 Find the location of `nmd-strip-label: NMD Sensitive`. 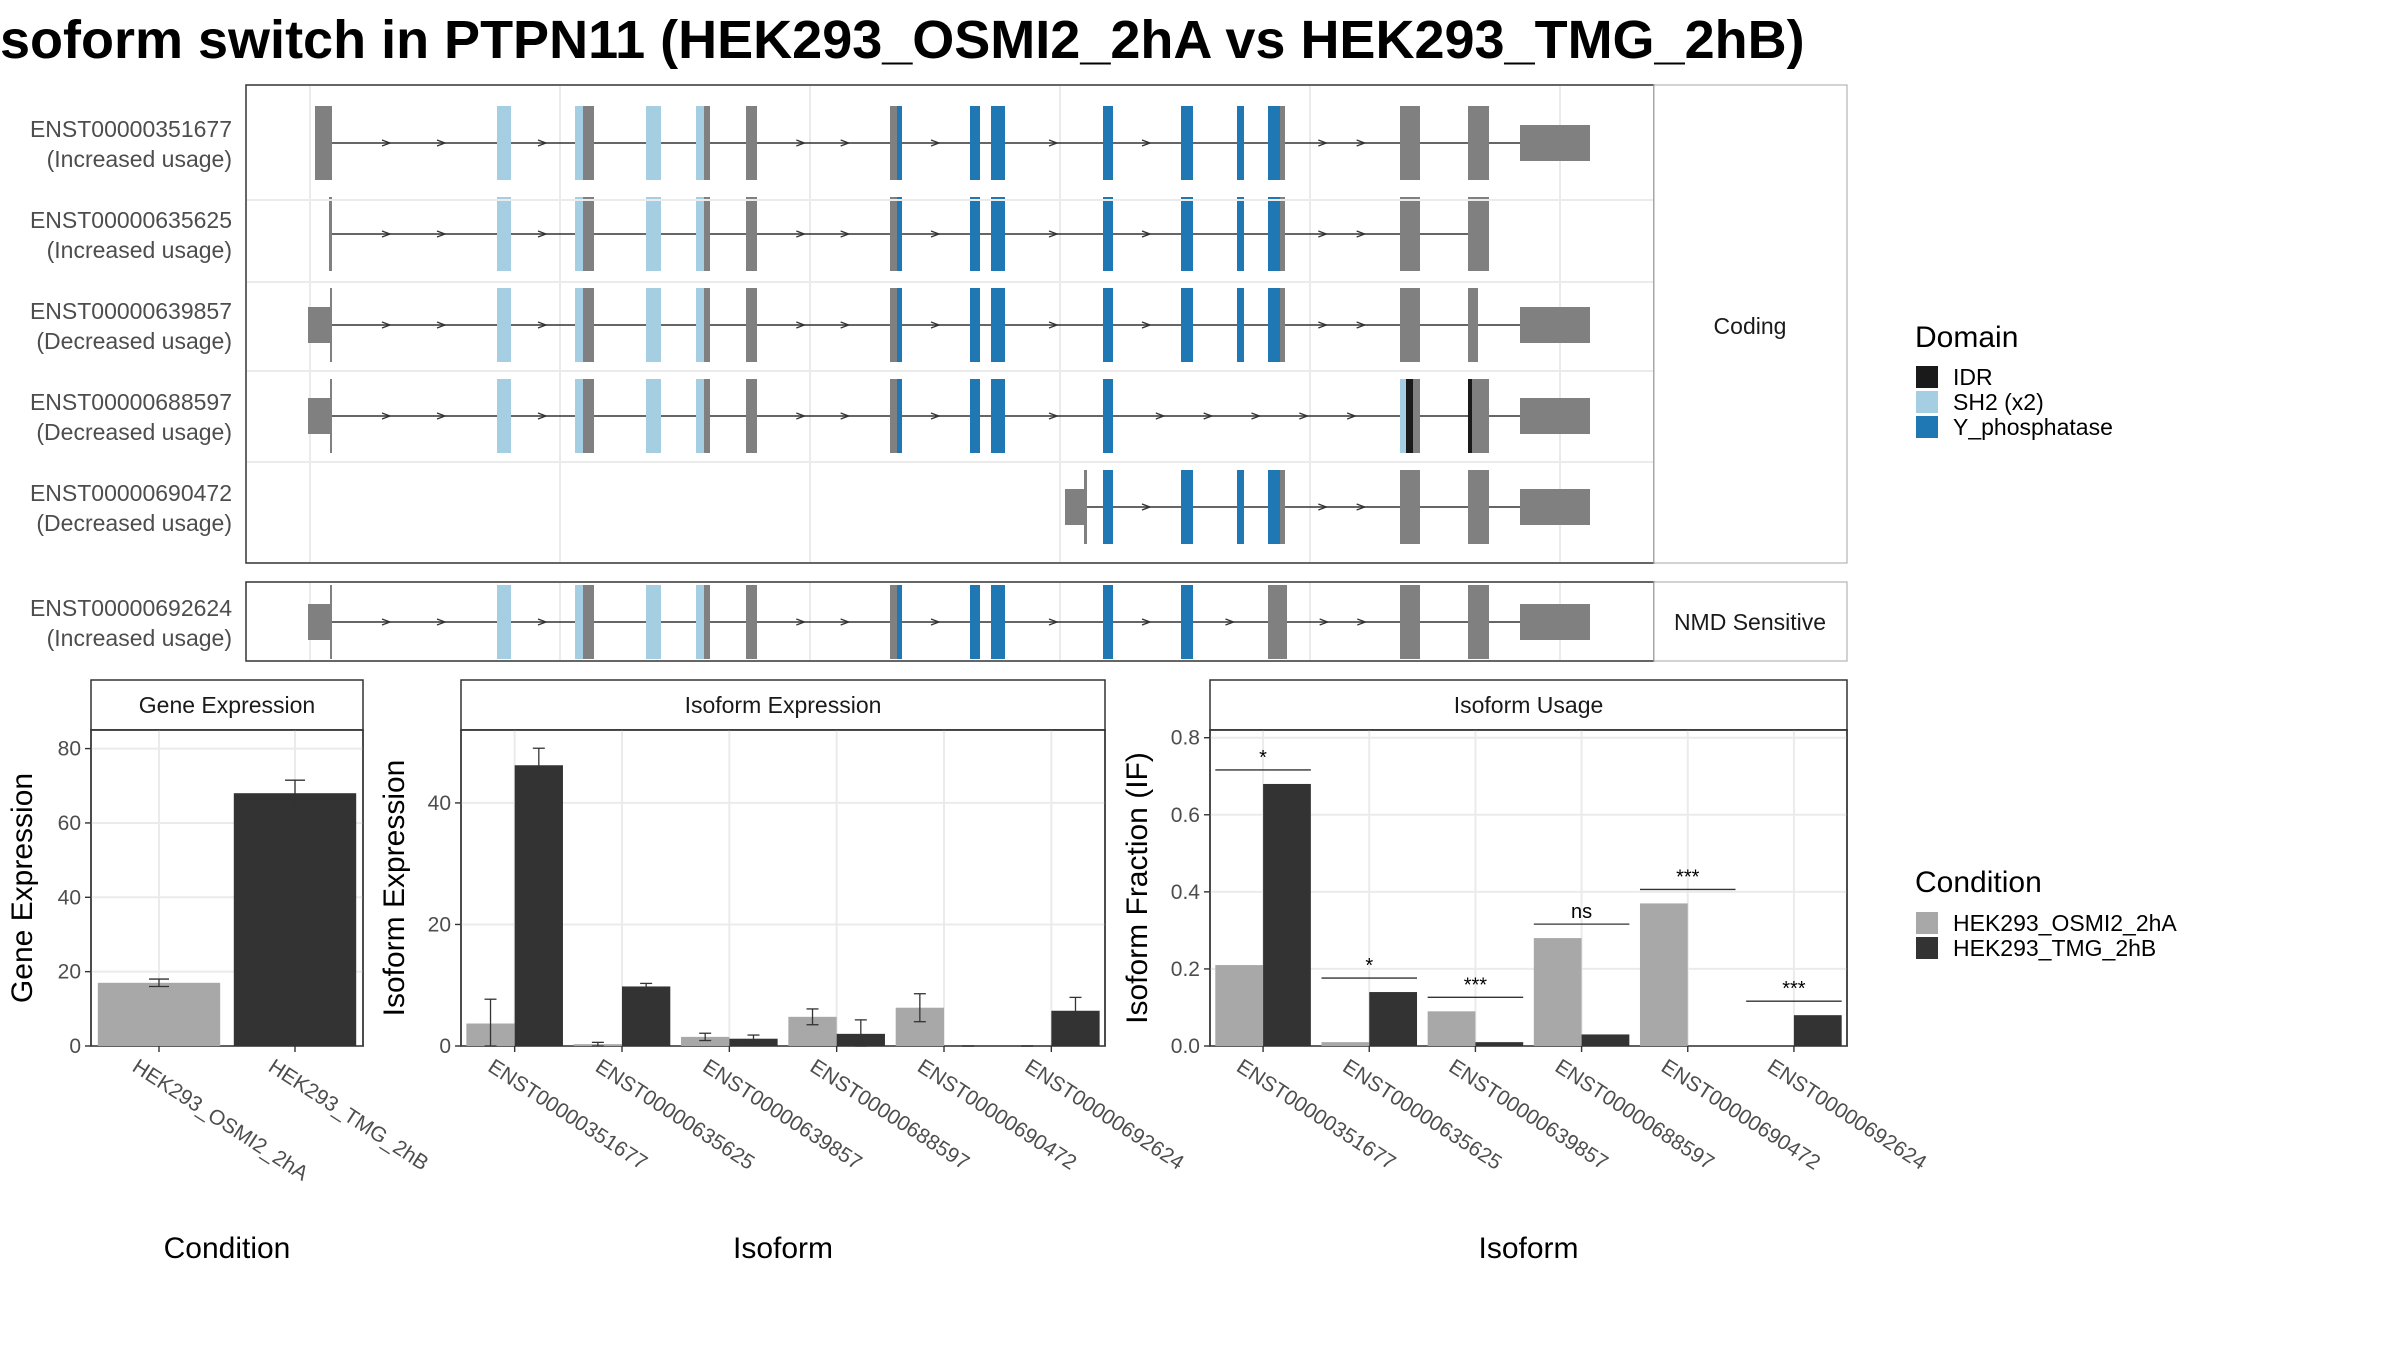

nmd-strip-label: NMD Sensitive is located at coordinates (1750, 622).